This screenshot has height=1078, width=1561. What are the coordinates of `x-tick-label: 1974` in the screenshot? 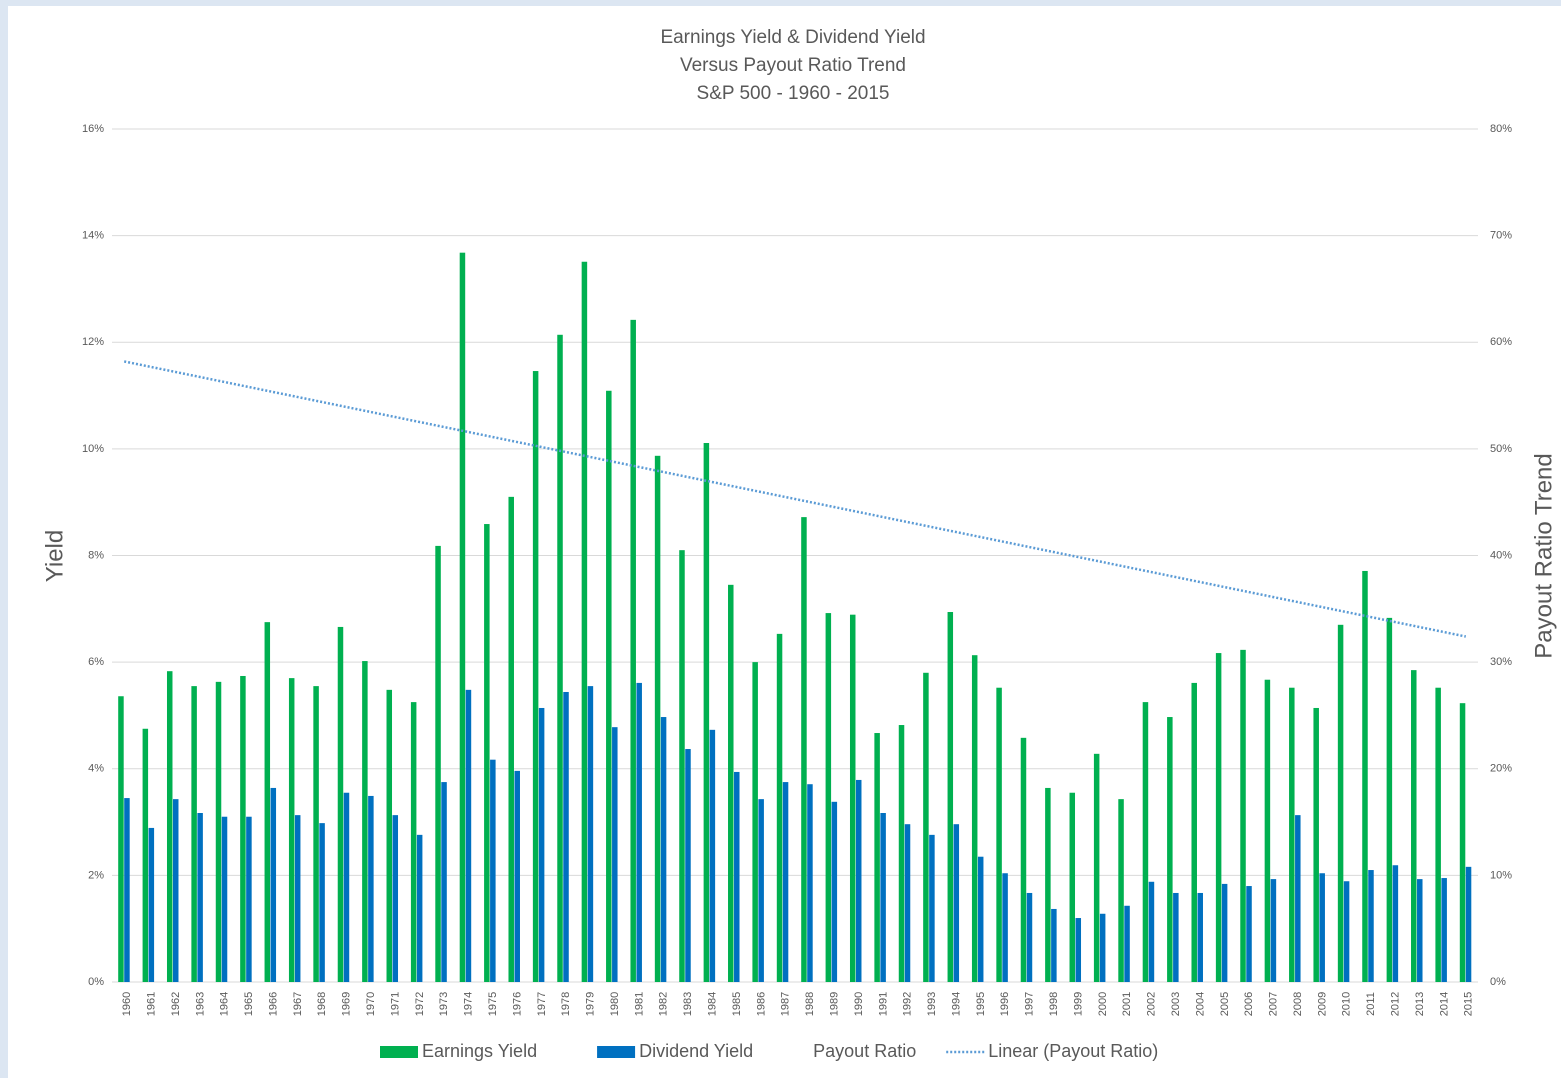 It's located at (469, 1004).